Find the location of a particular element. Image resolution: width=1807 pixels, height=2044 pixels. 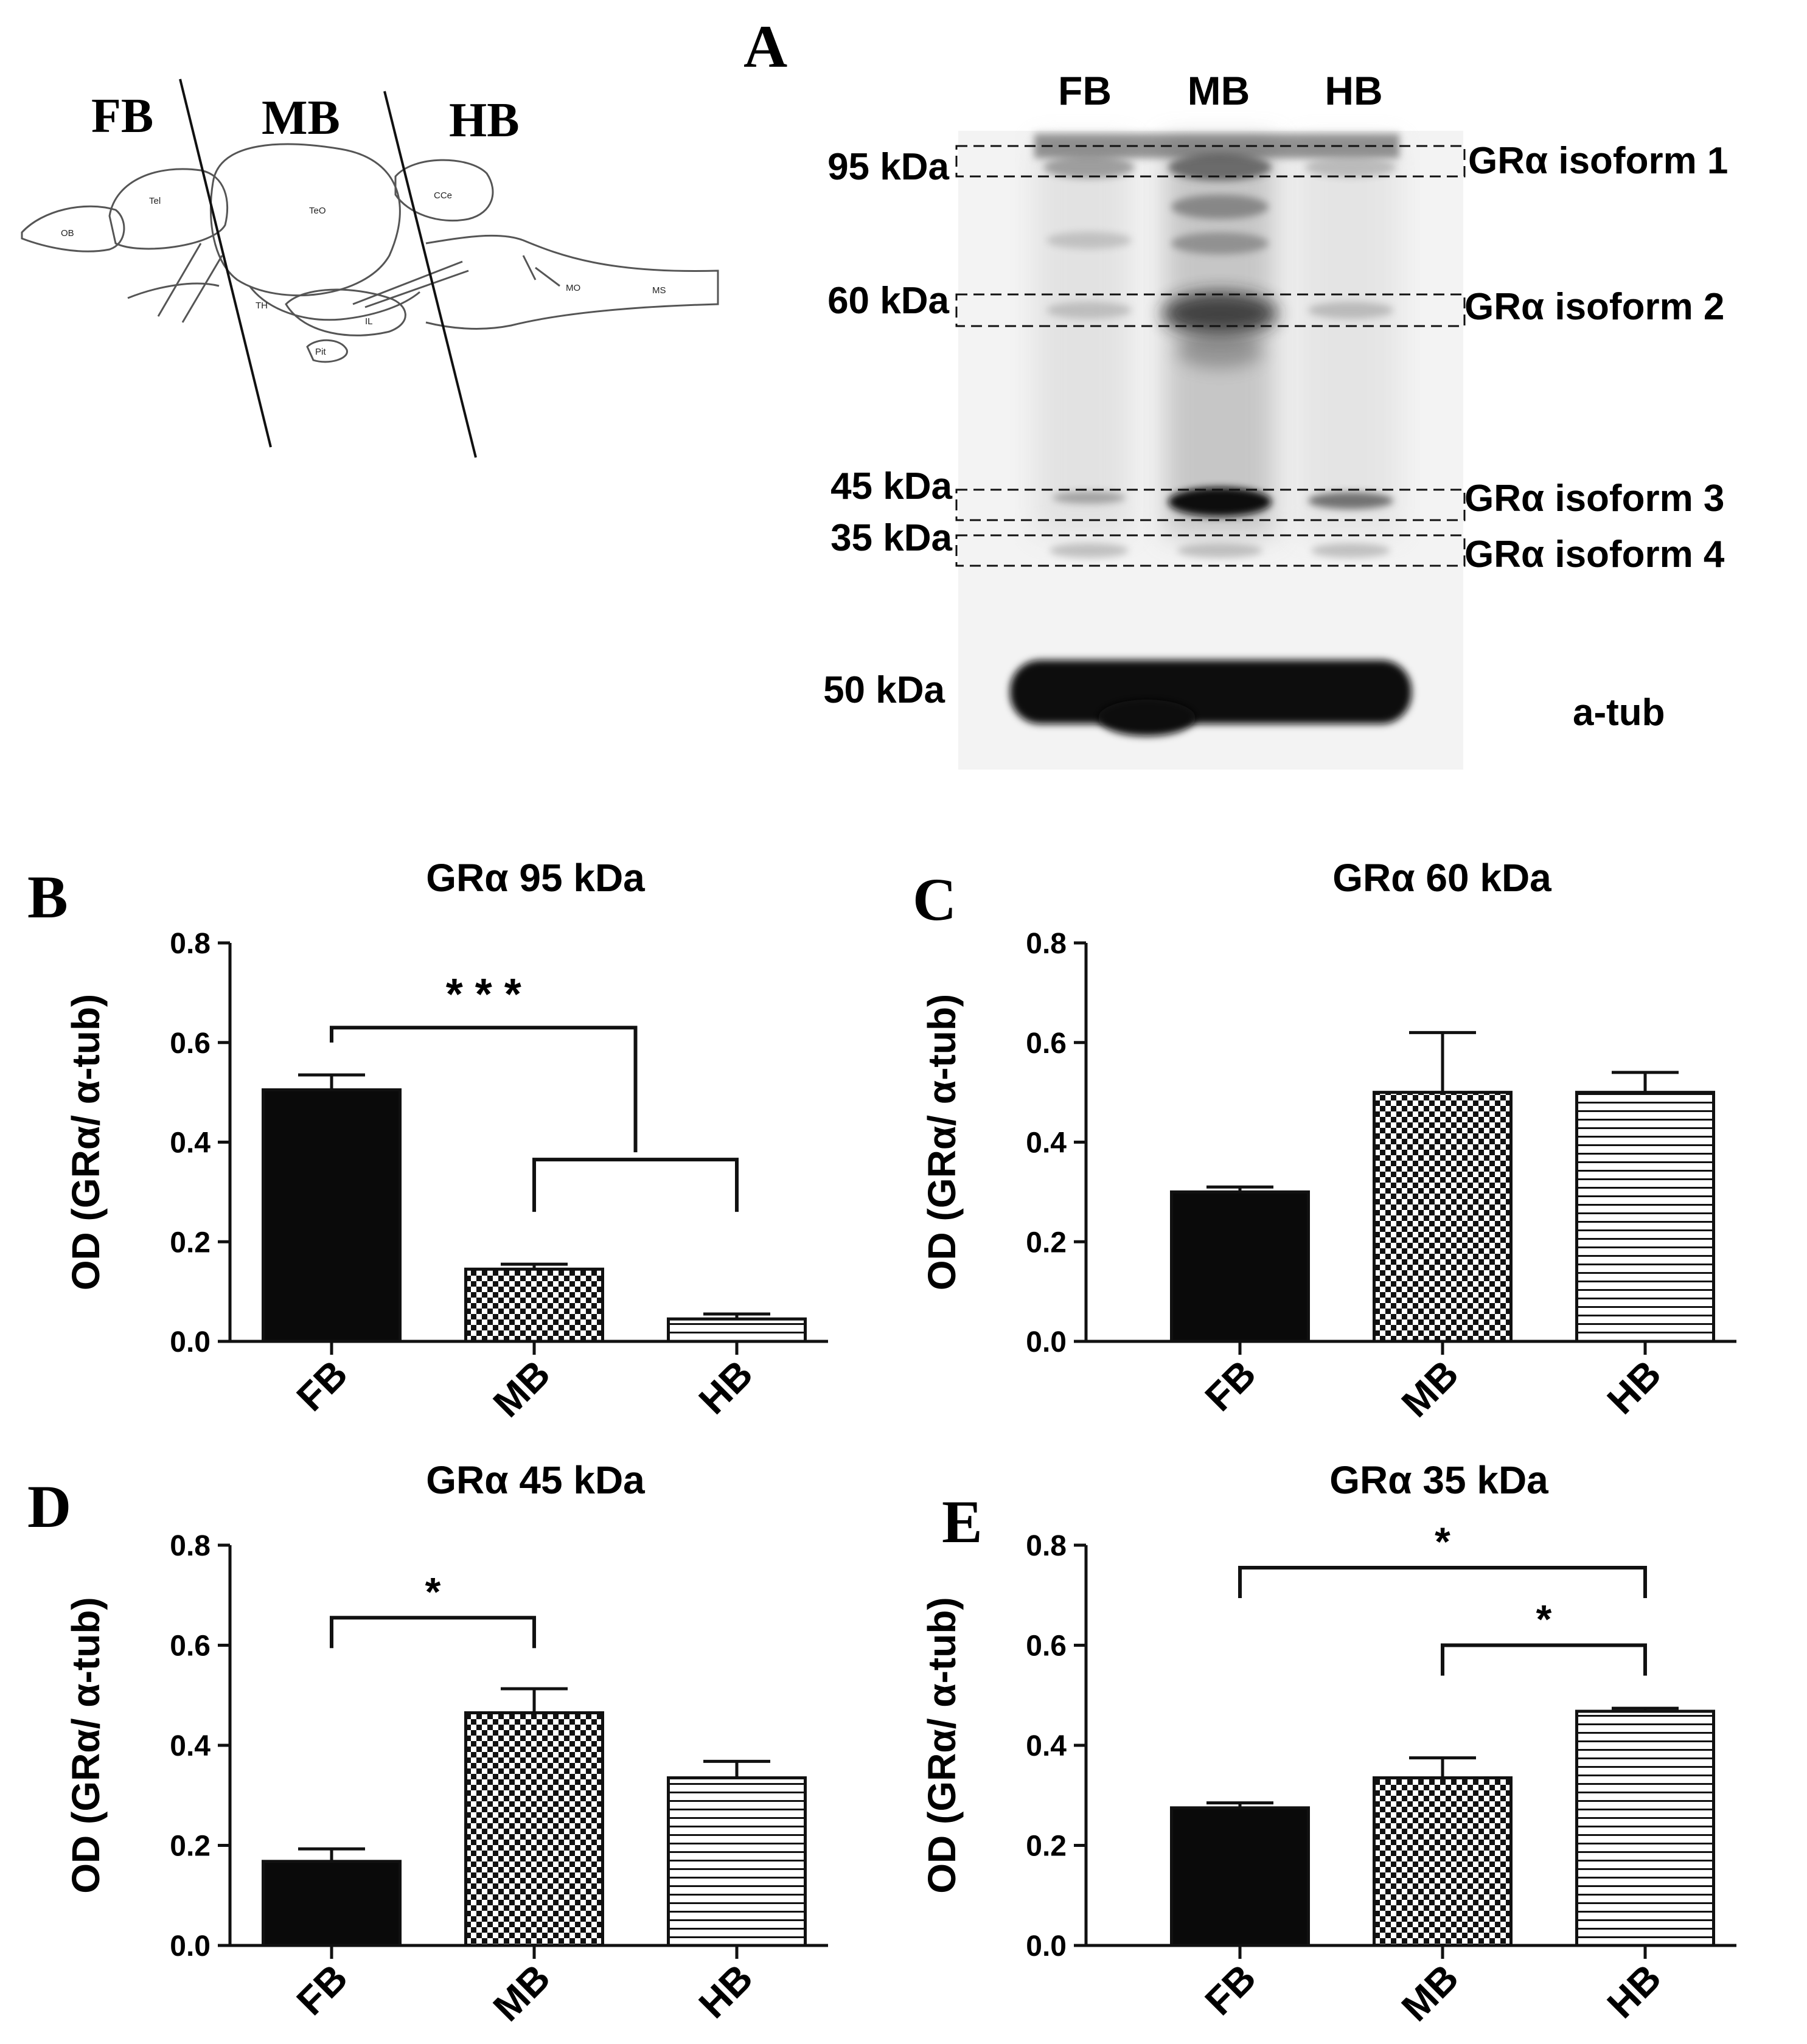

brain-schematic: FB MB HB OB Tel Te is located at coordinates (370, 268).